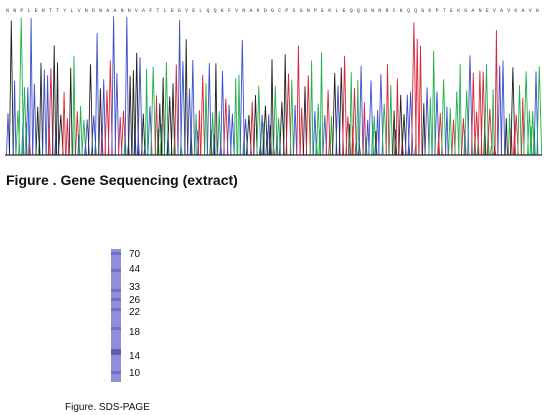 The width and height of the screenshot is (547, 415). What do you see at coordinates (64, 11) in the screenshot?
I see `base-call-letter: Y` at bounding box center [64, 11].